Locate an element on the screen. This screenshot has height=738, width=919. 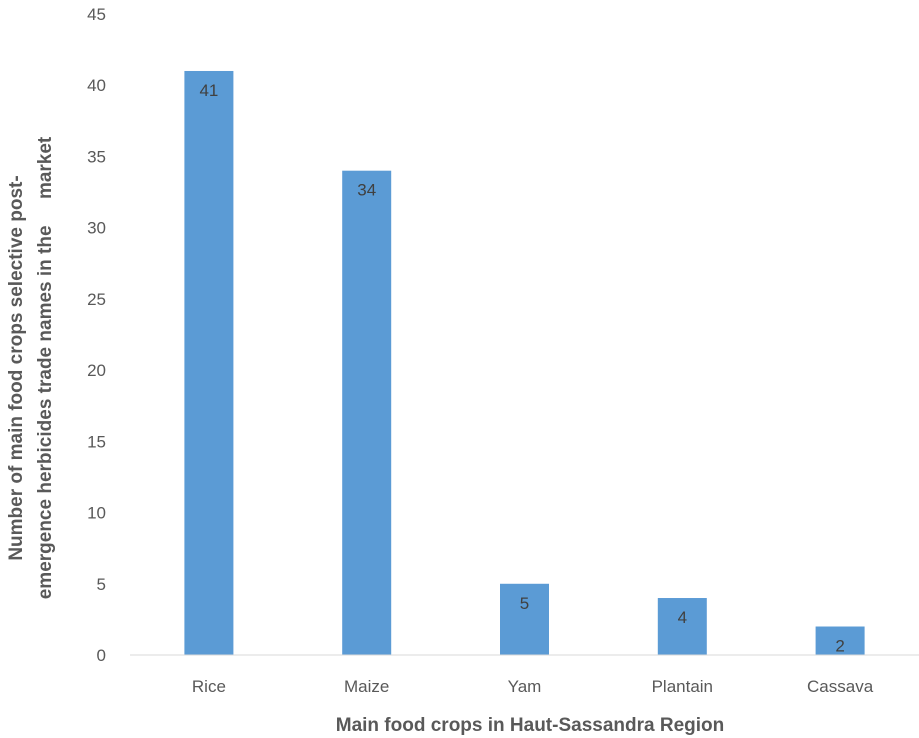
x-tick-label: Cassava is located at coordinates (840, 686).